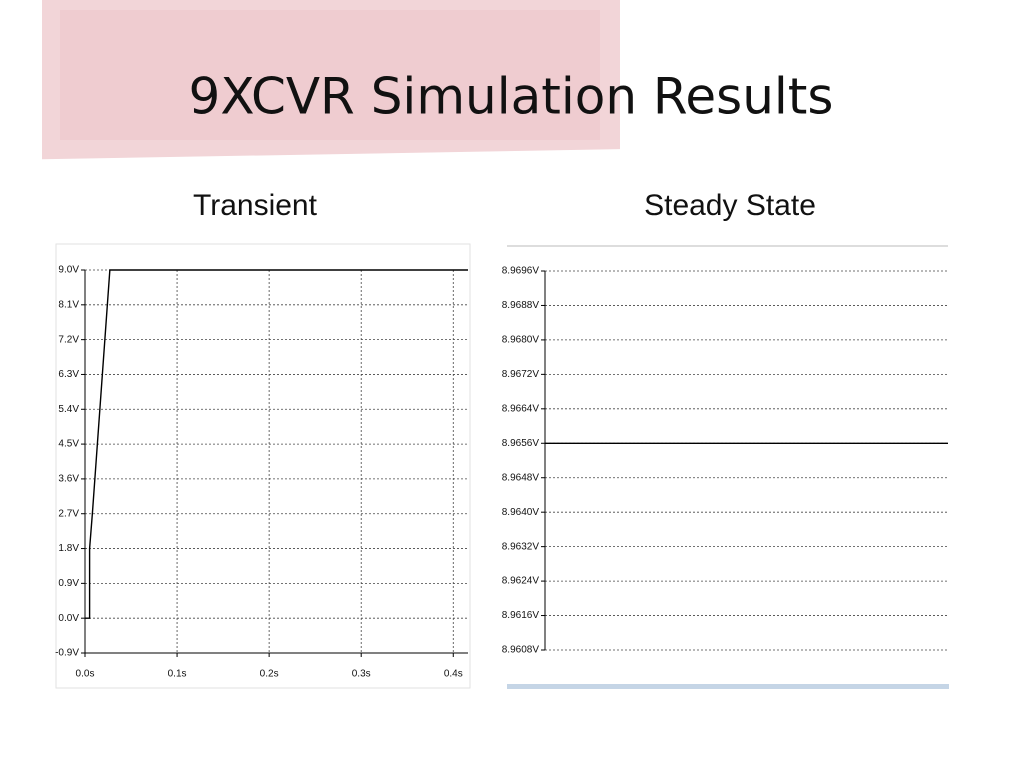  What do you see at coordinates (511, 97) in the screenshot?
I see `slide-title: 9XCVR Simulation Results` at bounding box center [511, 97].